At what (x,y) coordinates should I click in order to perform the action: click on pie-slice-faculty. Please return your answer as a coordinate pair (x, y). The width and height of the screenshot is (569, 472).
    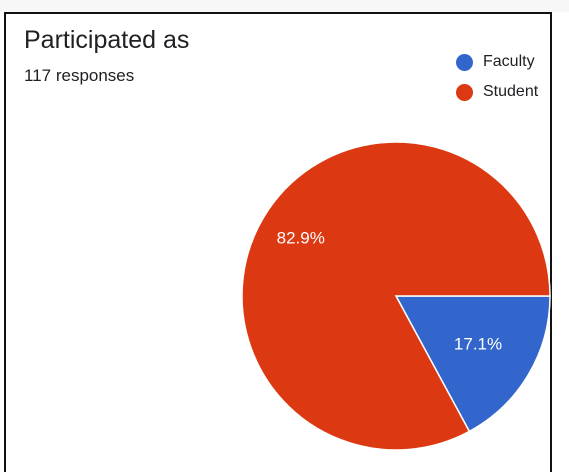
    Looking at the image, I should click on (472, 364).